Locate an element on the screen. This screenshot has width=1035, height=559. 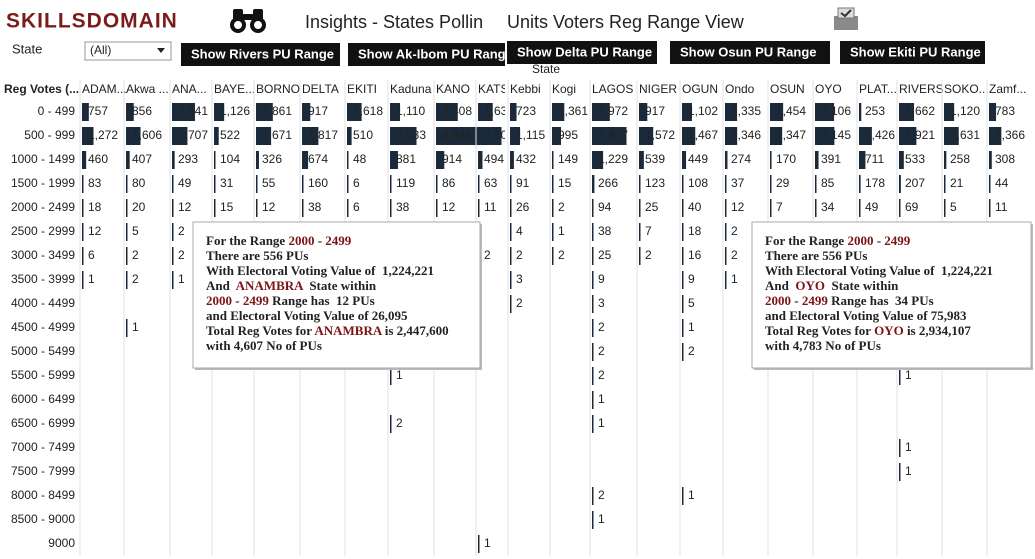
cell-value: 494 is located at coordinates (494, 159).